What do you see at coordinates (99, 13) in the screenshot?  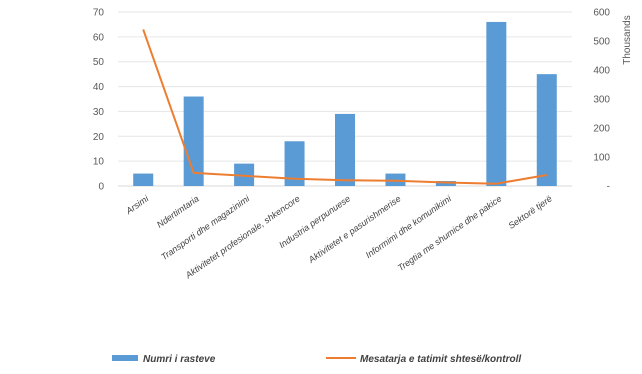 I see `left-tick-label: 70` at bounding box center [99, 13].